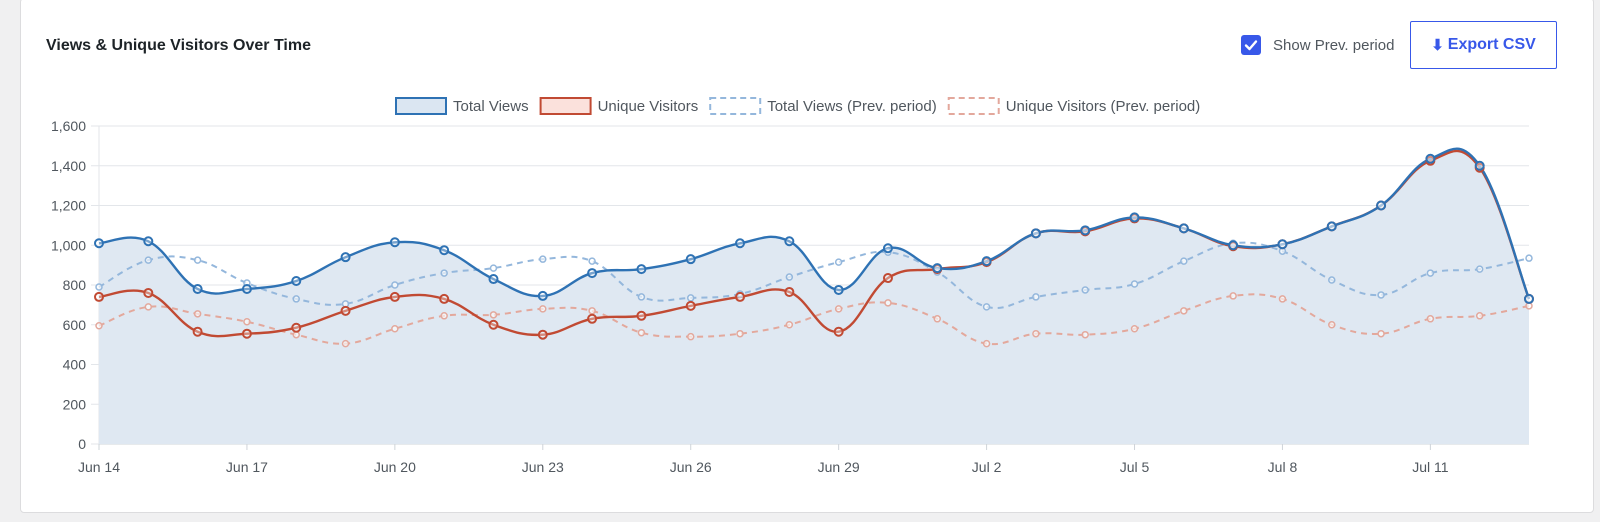  Describe the element at coordinates (619, 106) in the screenshot. I see `legend-item-unique-visitors: Unique Visitors` at that location.